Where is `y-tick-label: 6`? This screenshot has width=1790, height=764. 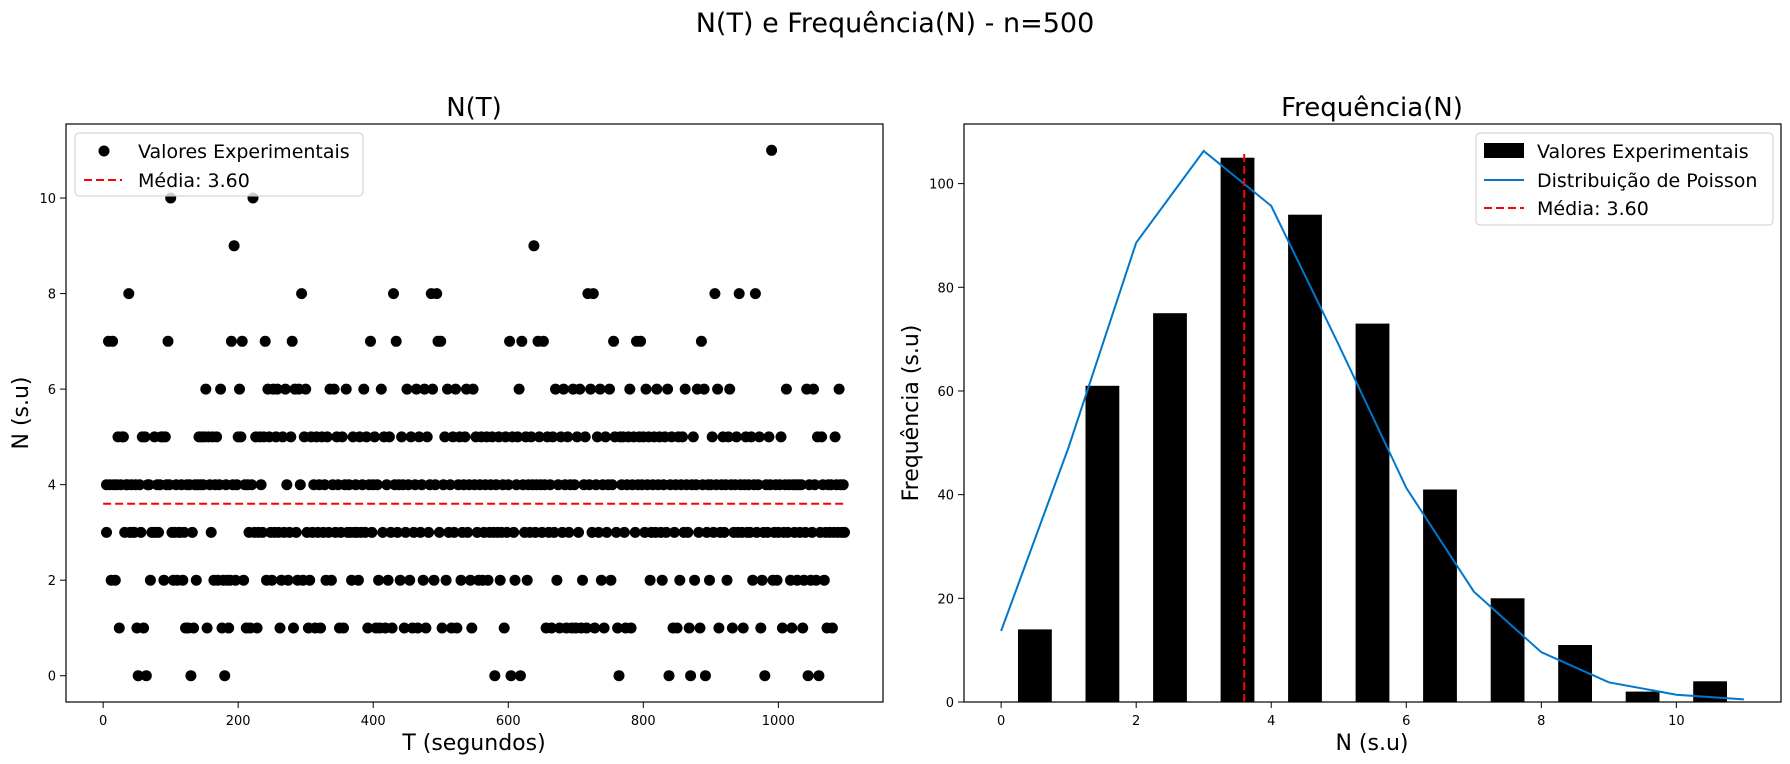 y-tick-label: 6 is located at coordinates (52, 390).